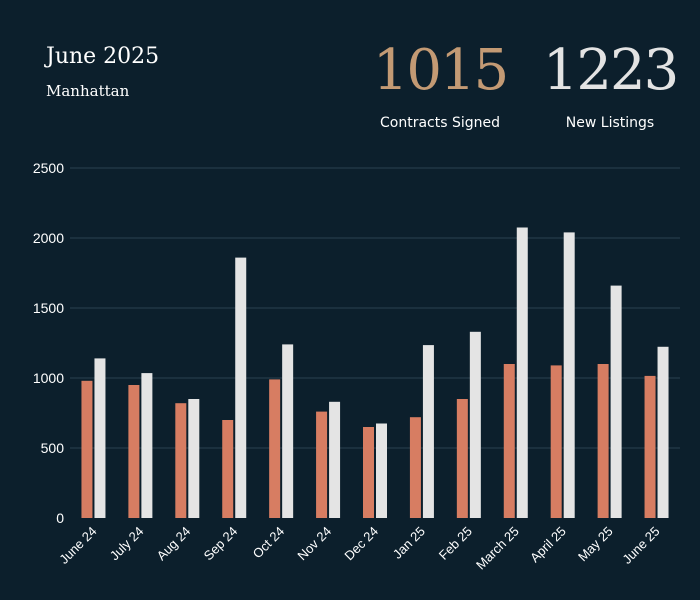 This screenshot has width=700, height=600. Describe the element at coordinates (640, 545) in the screenshot. I see `x-tick-label: June 25` at that location.